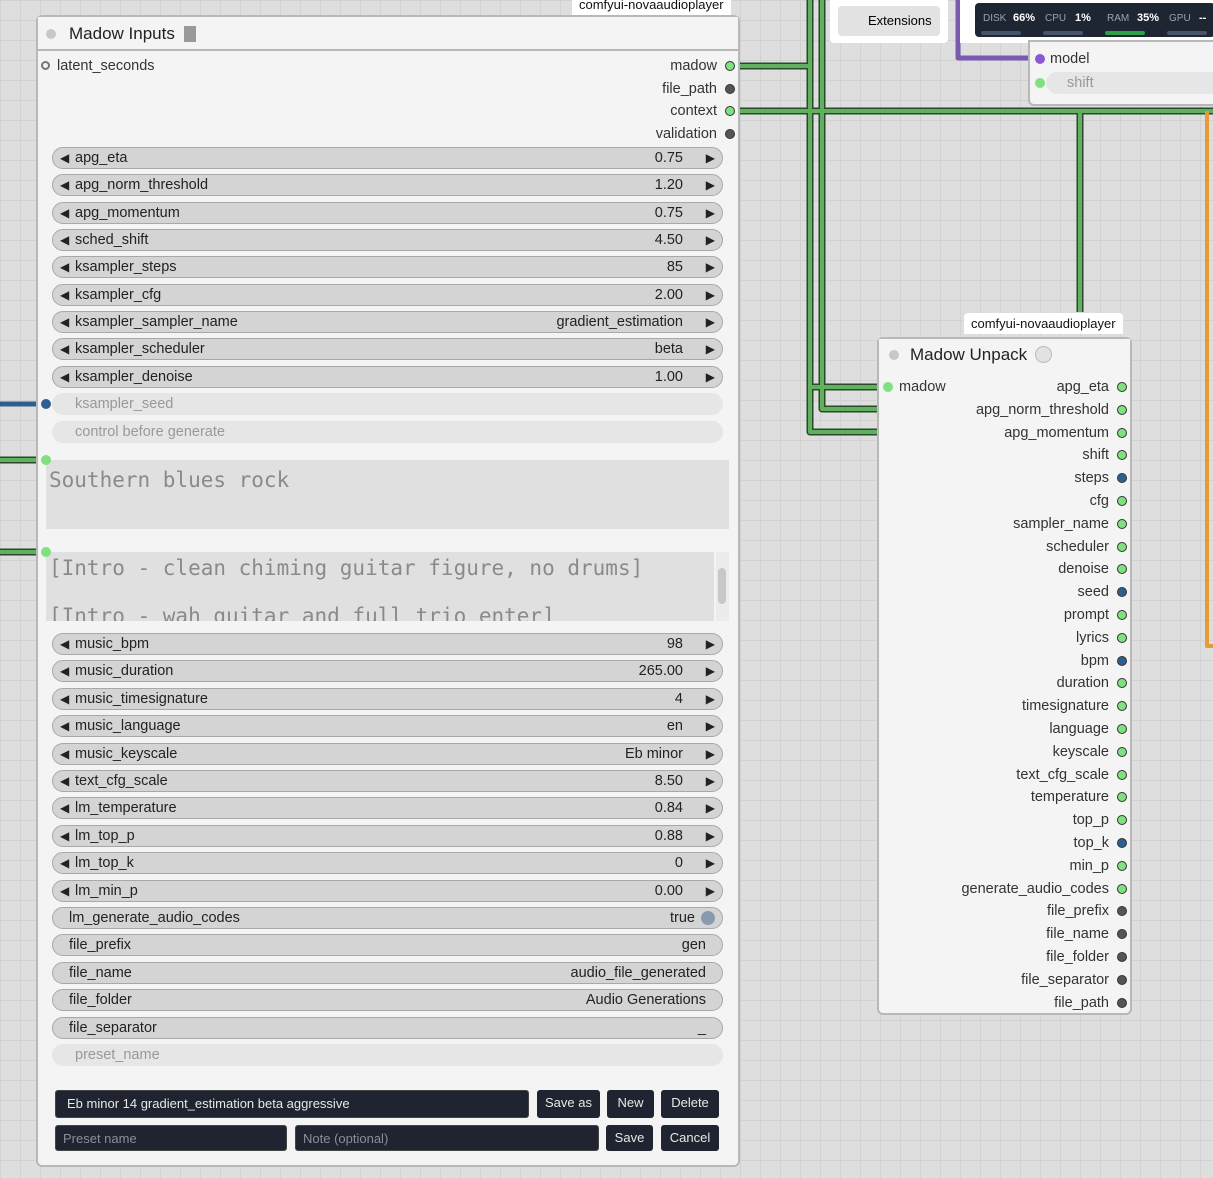 This screenshot has height=1178, width=1213. Describe the element at coordinates (387, 781) in the screenshot. I see `widget: ◀ ▶ text_cfg_scale 8.50` at that location.